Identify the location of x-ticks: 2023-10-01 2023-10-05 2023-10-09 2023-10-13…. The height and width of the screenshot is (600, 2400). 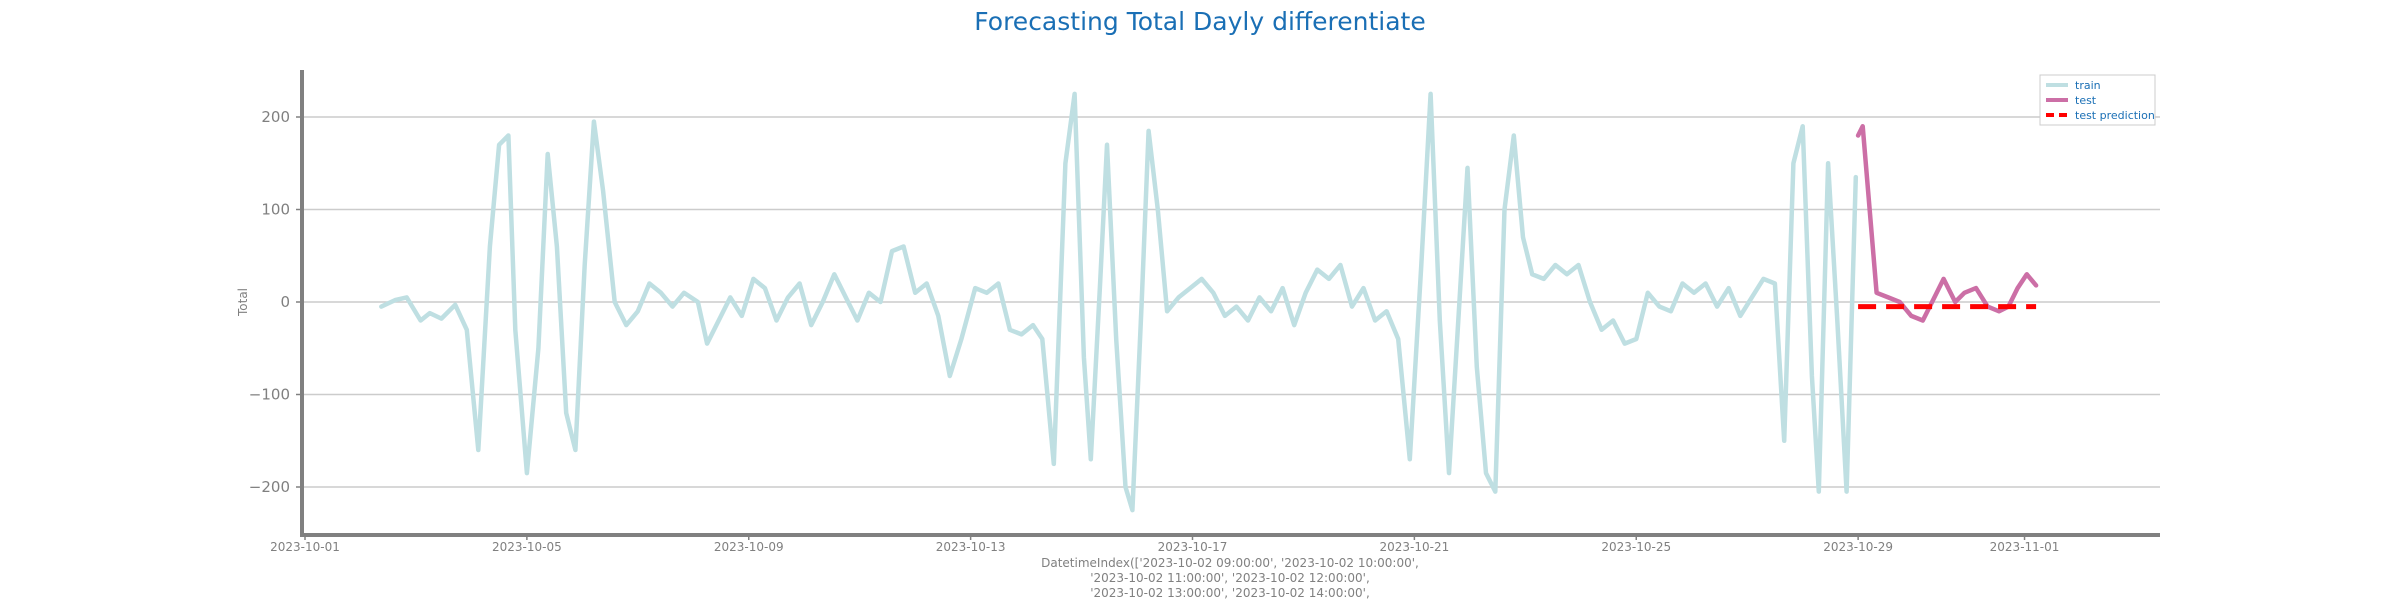
(1164, 544).